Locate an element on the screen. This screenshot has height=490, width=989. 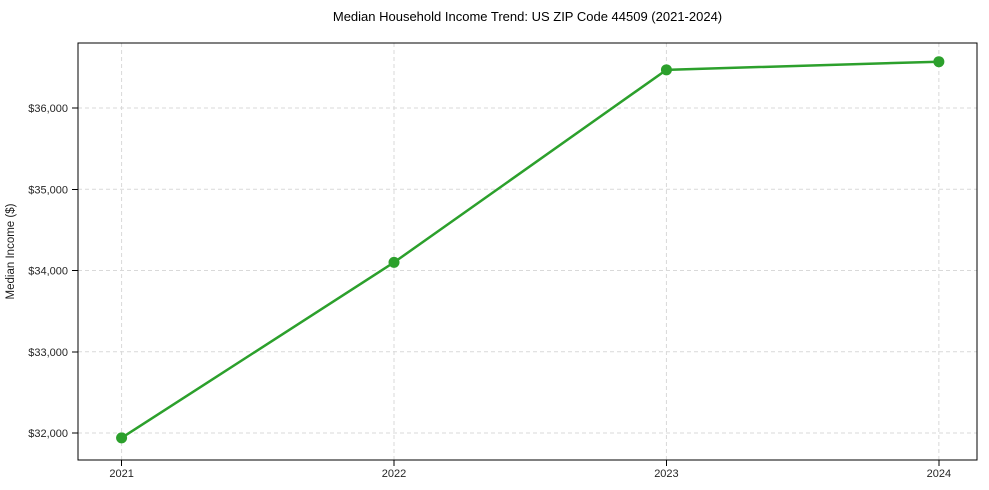
y-tick-label: $33,000 is located at coordinates (48, 353).